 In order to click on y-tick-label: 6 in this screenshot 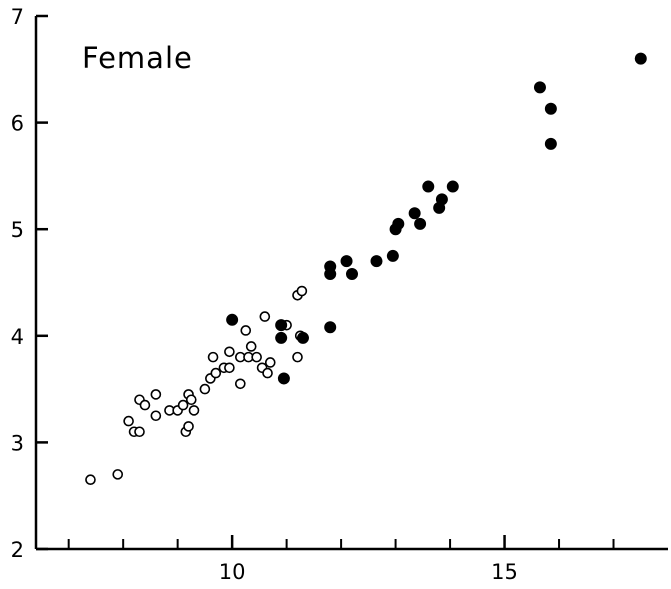, I will do `click(17, 124)`.